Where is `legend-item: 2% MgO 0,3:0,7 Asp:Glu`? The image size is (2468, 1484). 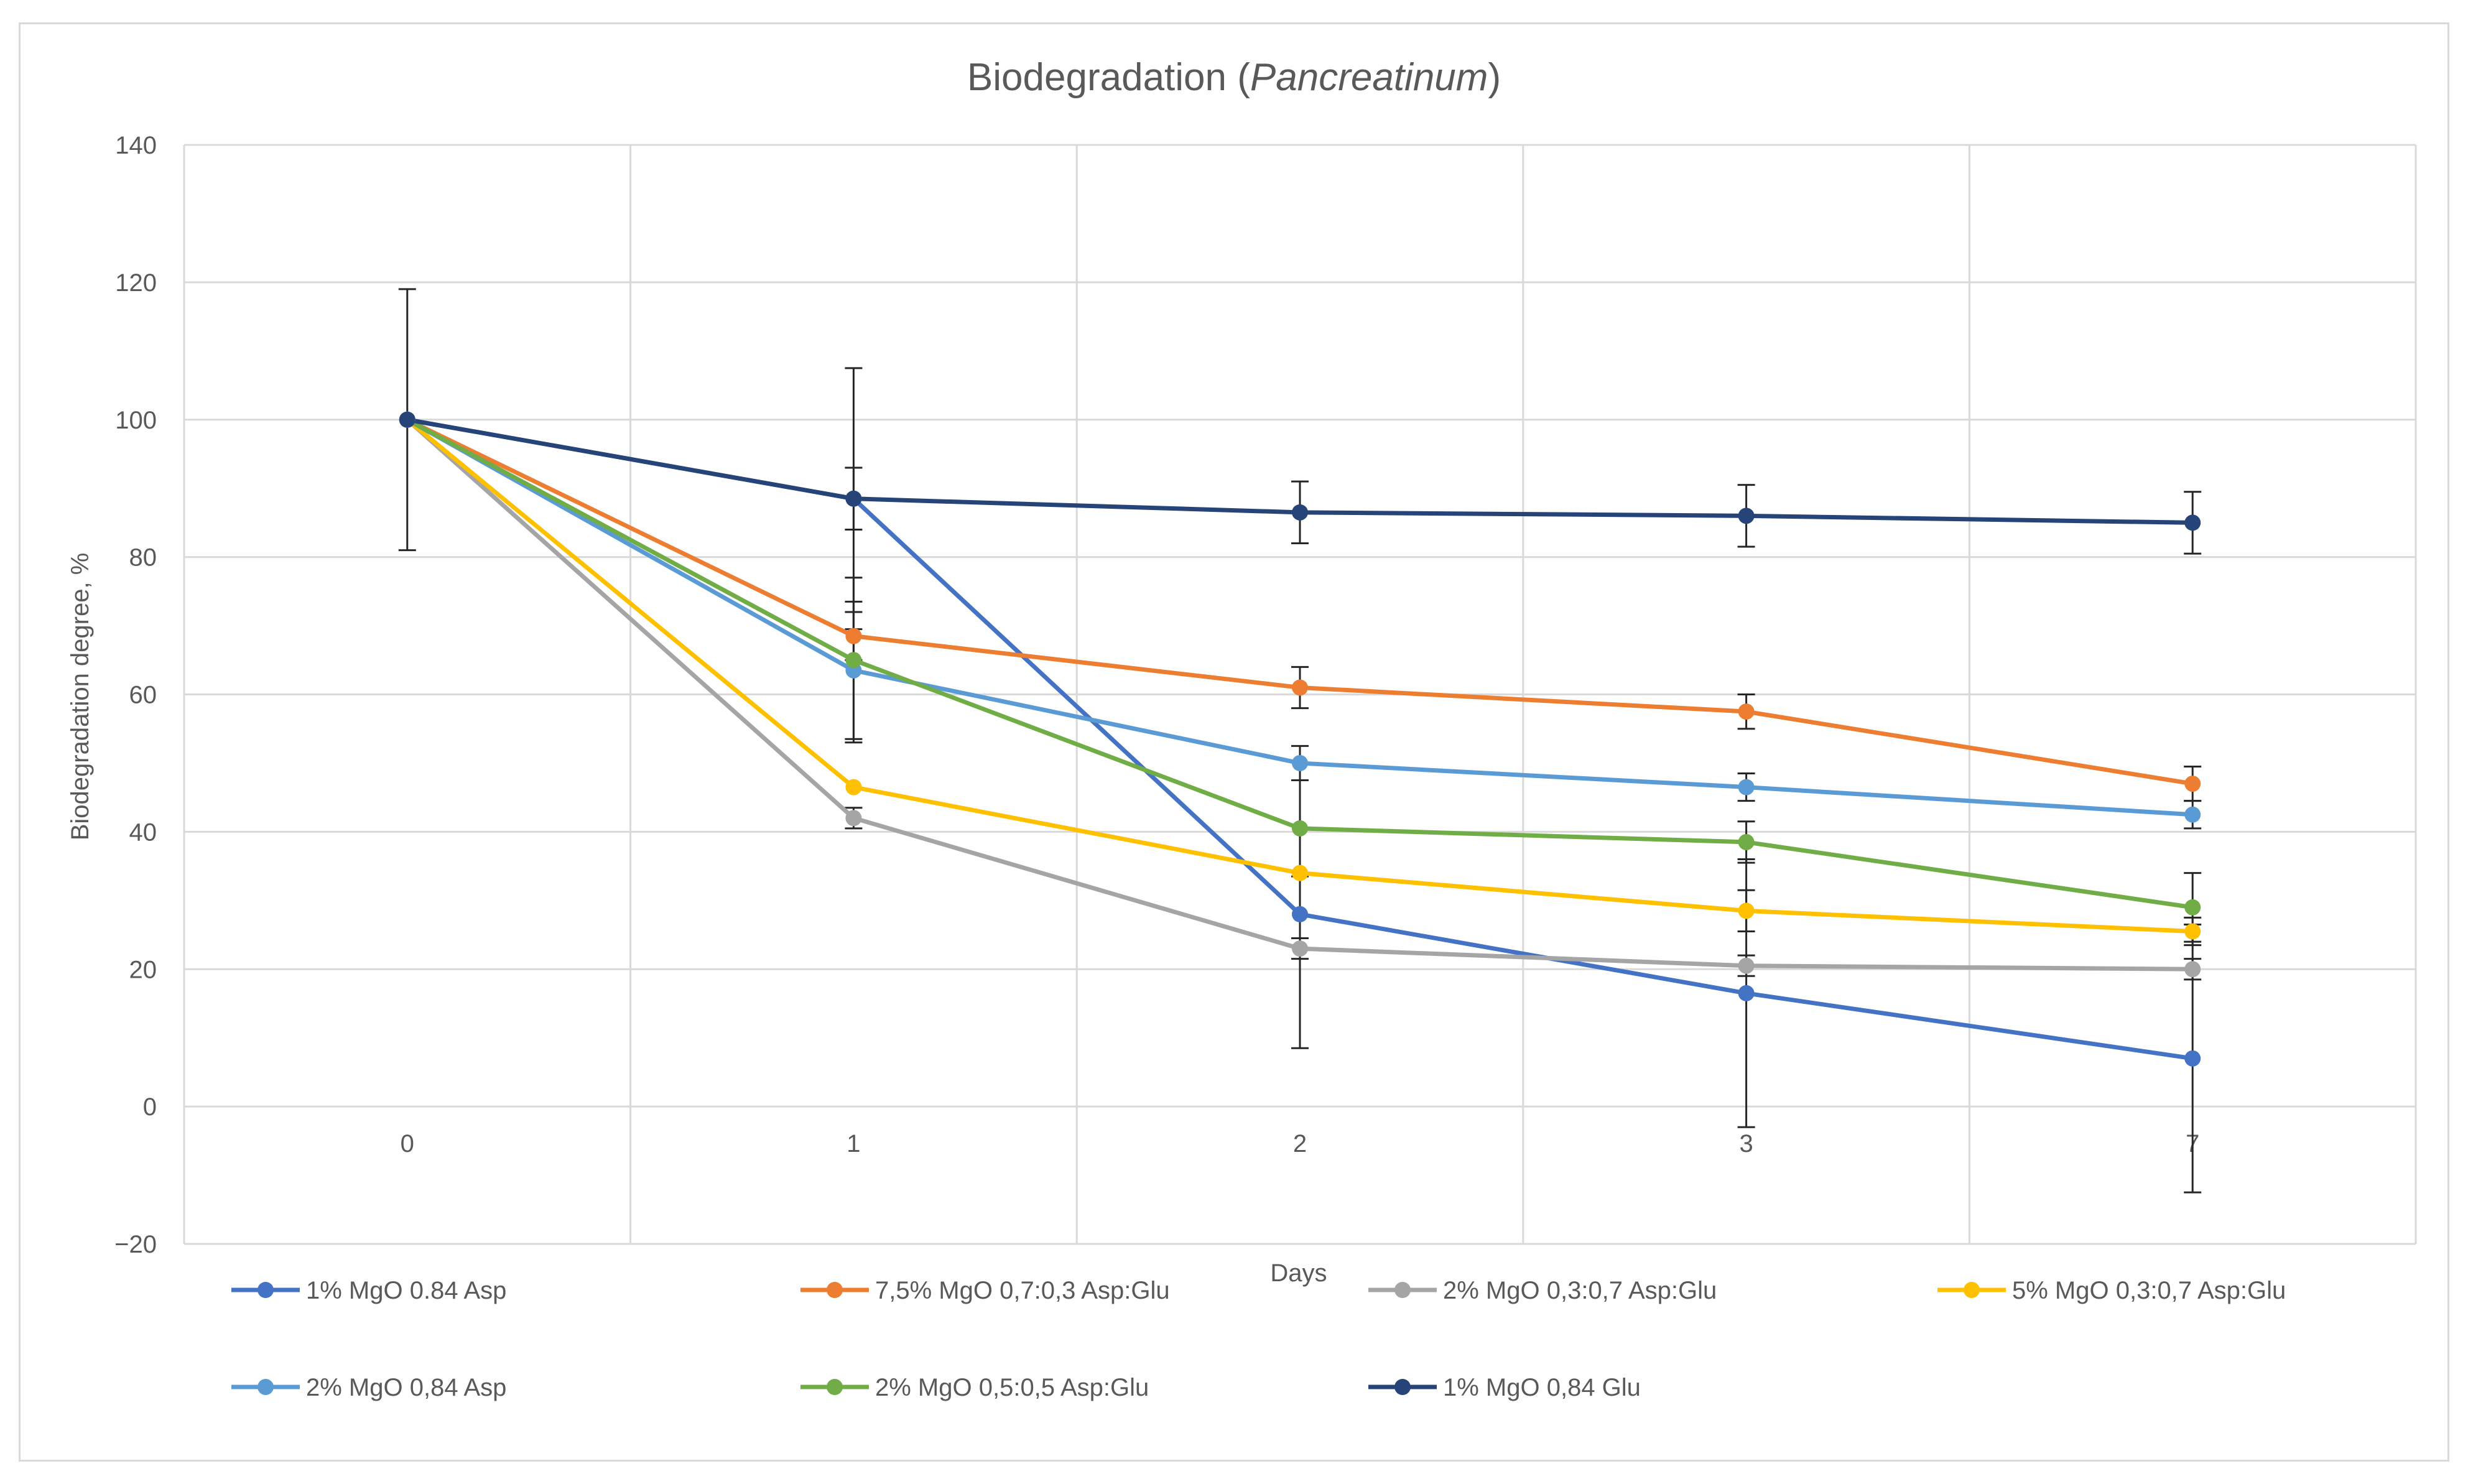 legend-item: 2% MgO 0,3:0,7 Asp:Glu is located at coordinates (1542, 1291).